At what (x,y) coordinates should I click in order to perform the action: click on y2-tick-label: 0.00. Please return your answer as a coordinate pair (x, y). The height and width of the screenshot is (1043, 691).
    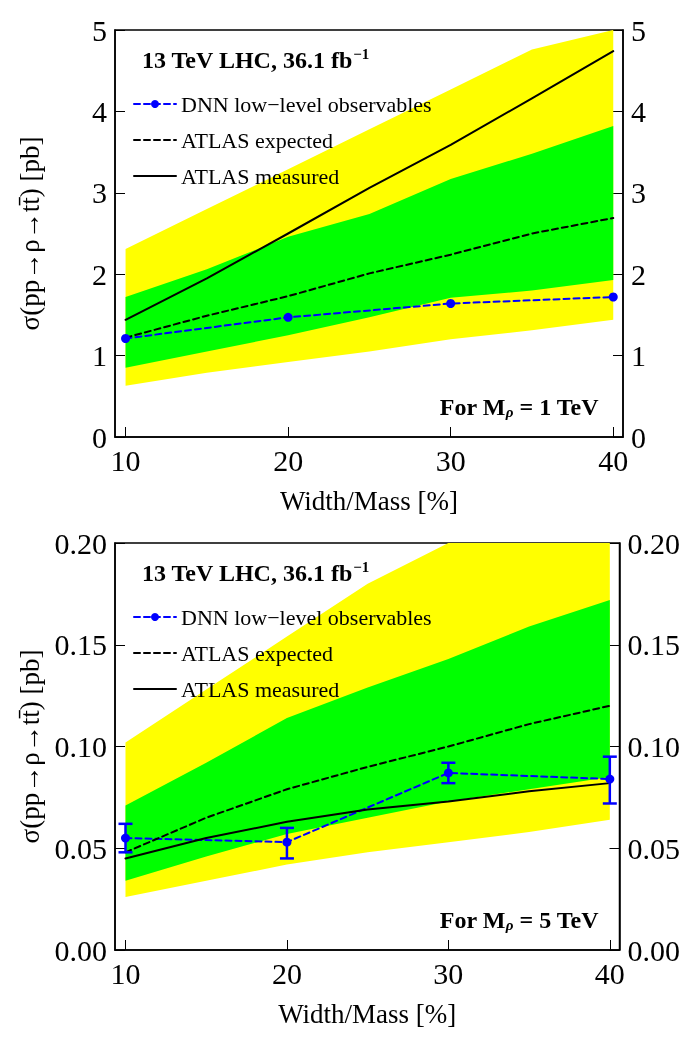
    Looking at the image, I should click on (653, 950).